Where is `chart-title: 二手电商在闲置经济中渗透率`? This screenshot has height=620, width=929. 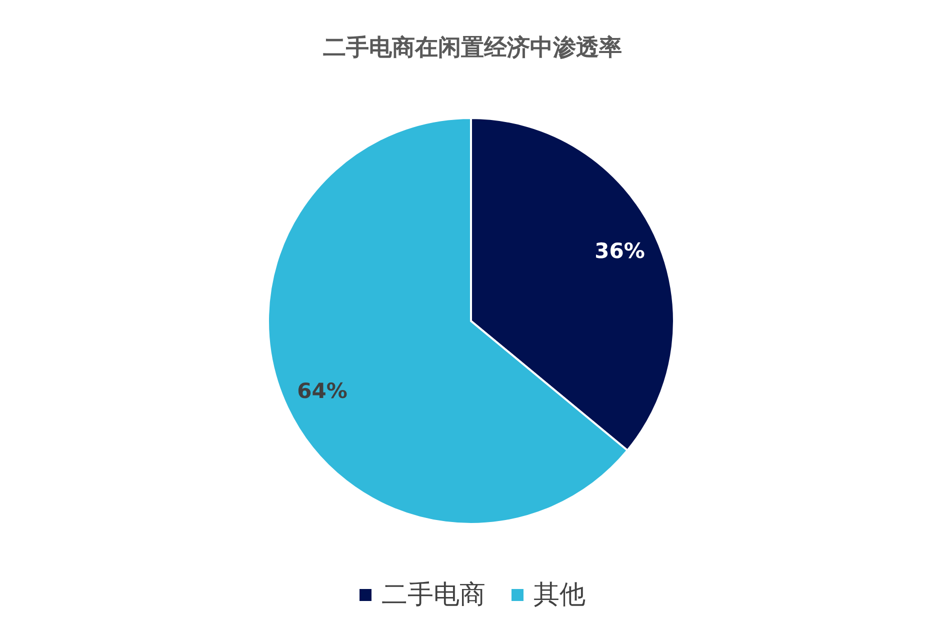 chart-title: 二手电商在闲置经济中渗透率 is located at coordinates (472, 47).